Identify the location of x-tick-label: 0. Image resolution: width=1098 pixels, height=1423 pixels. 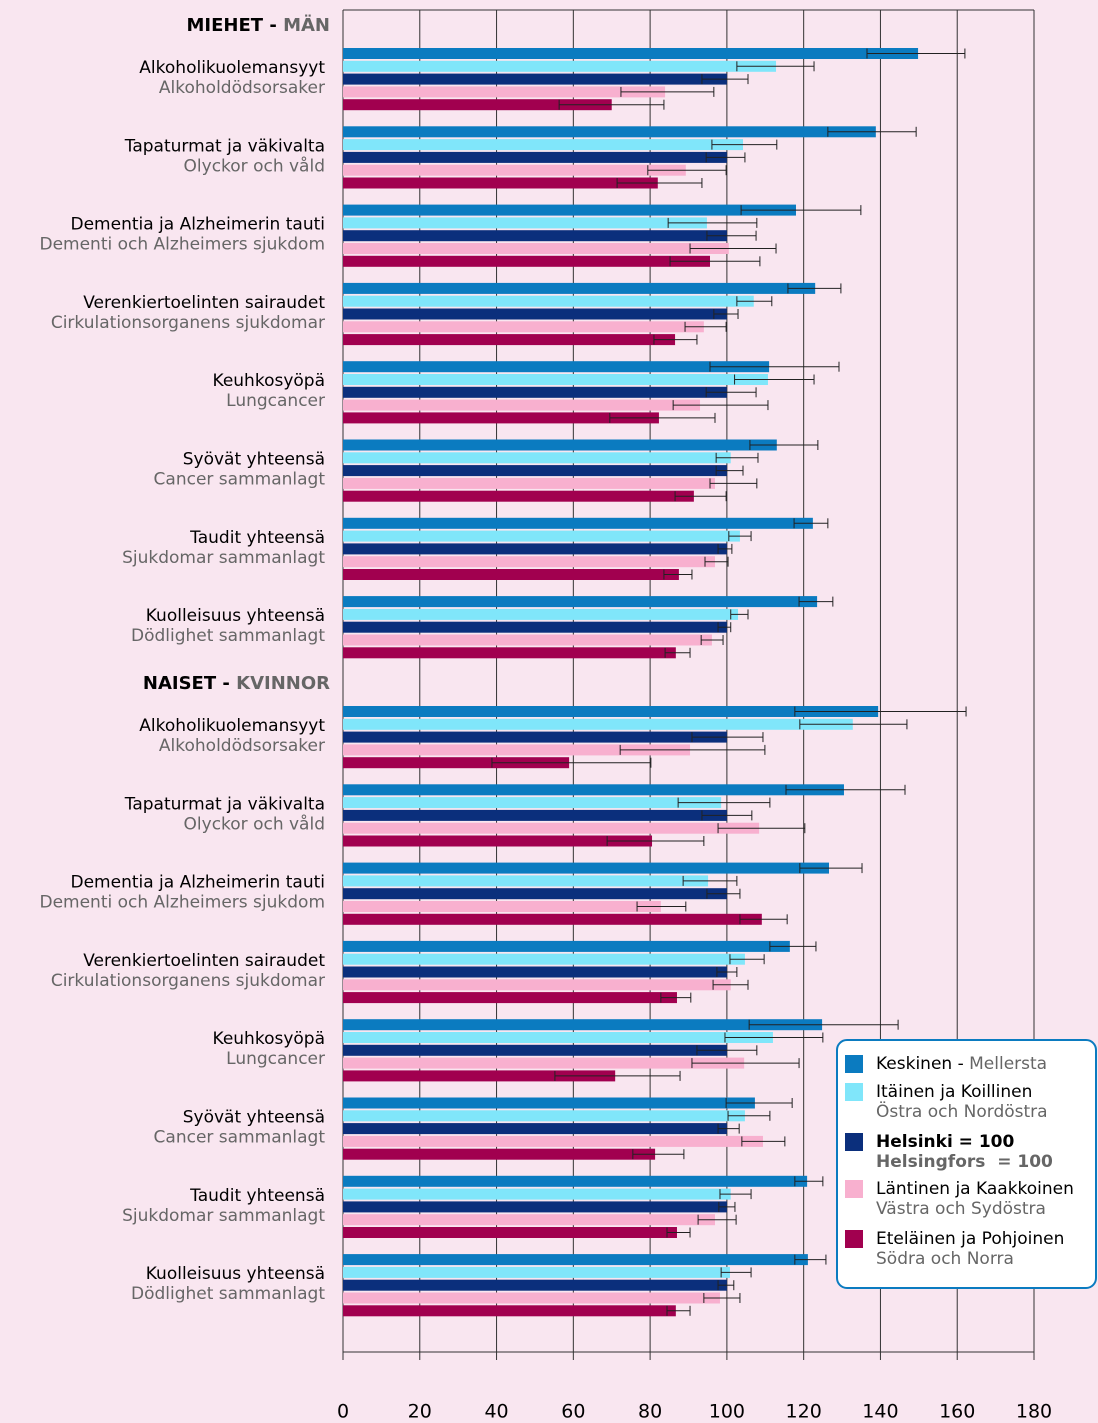
(343, 1412).